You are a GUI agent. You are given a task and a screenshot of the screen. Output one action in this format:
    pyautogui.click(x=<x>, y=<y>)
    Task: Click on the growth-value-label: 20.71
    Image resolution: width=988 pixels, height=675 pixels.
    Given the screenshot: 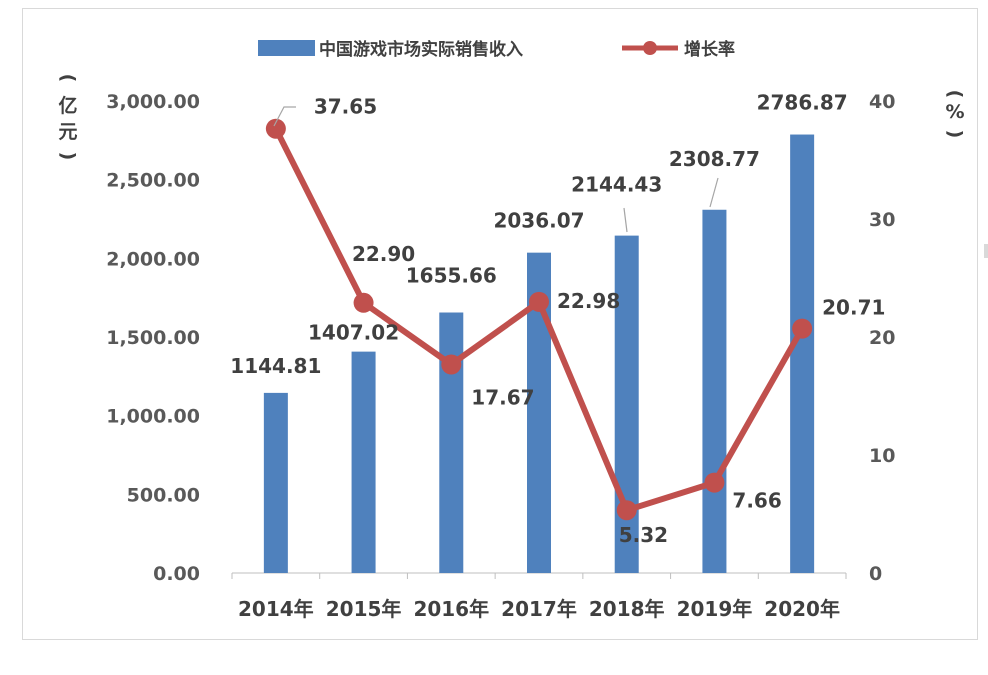 What is the action you would take?
    pyautogui.click(x=853, y=308)
    